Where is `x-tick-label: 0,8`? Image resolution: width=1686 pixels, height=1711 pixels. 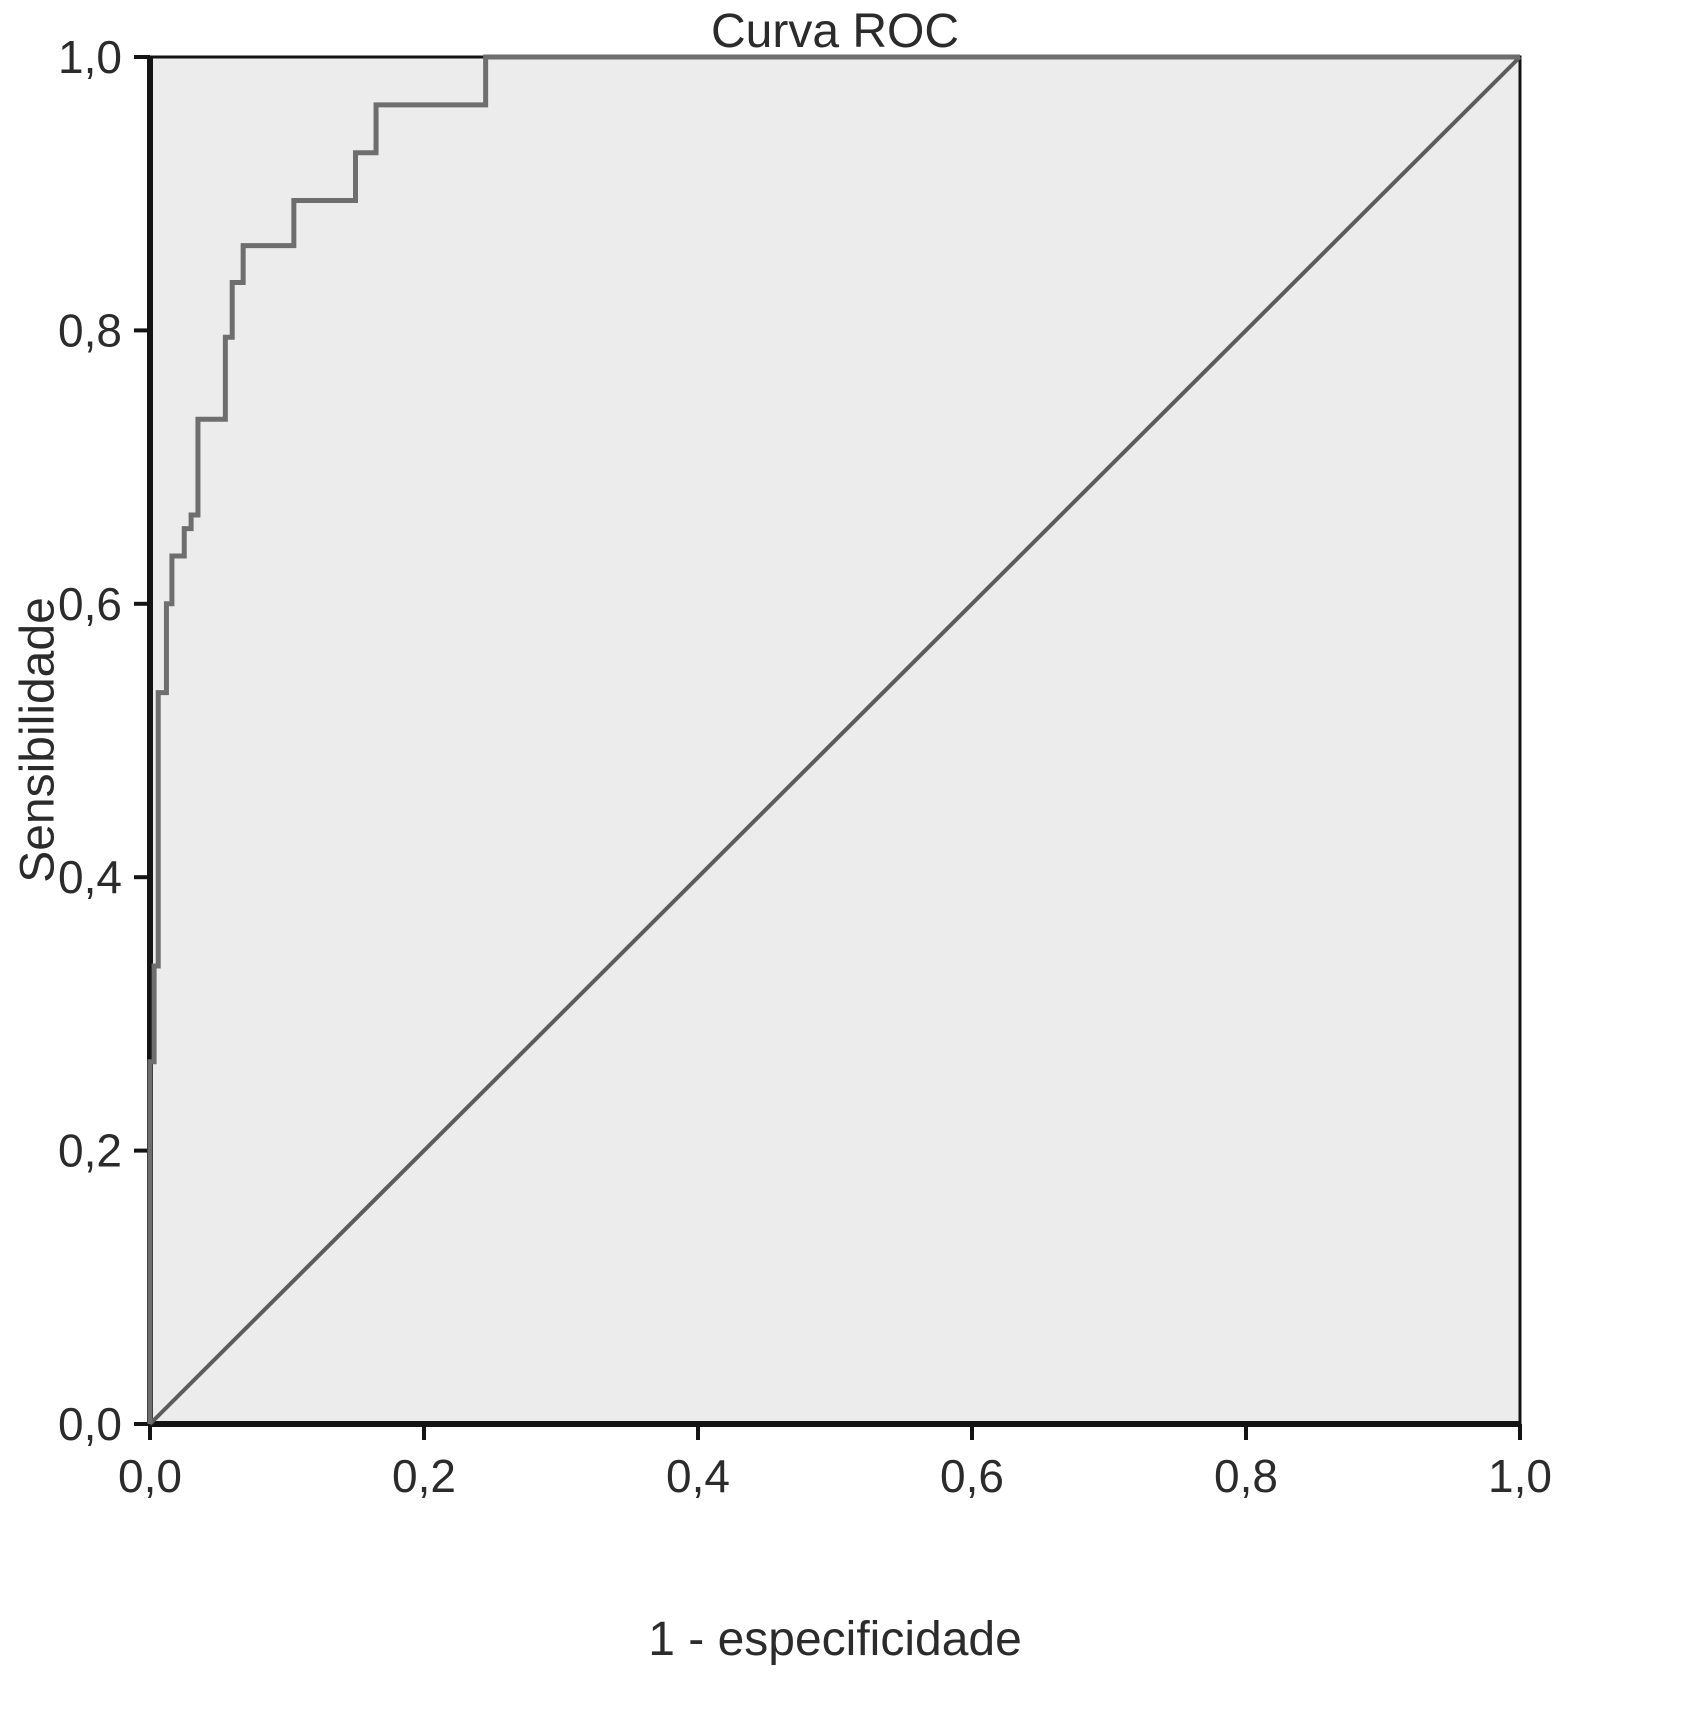 x-tick-label: 0,8 is located at coordinates (1246, 1476).